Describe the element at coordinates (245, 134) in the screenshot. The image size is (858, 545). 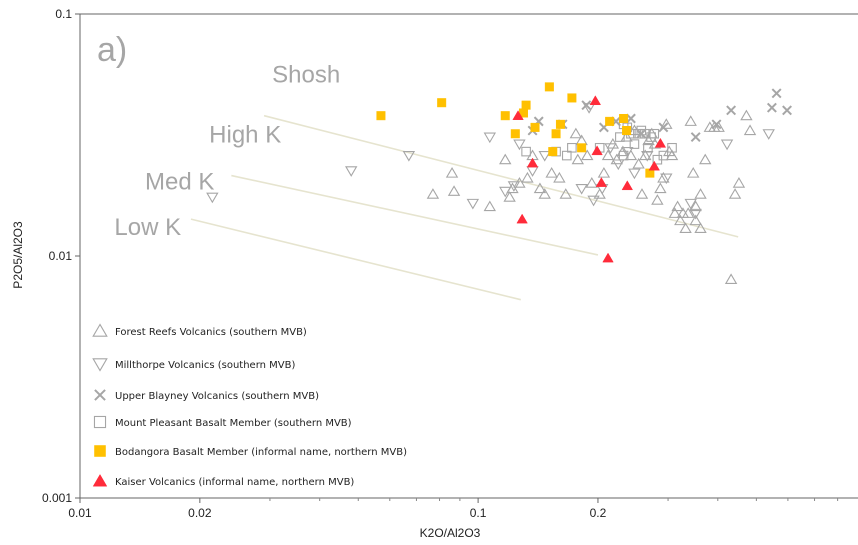
I see `field-label: High K` at that location.